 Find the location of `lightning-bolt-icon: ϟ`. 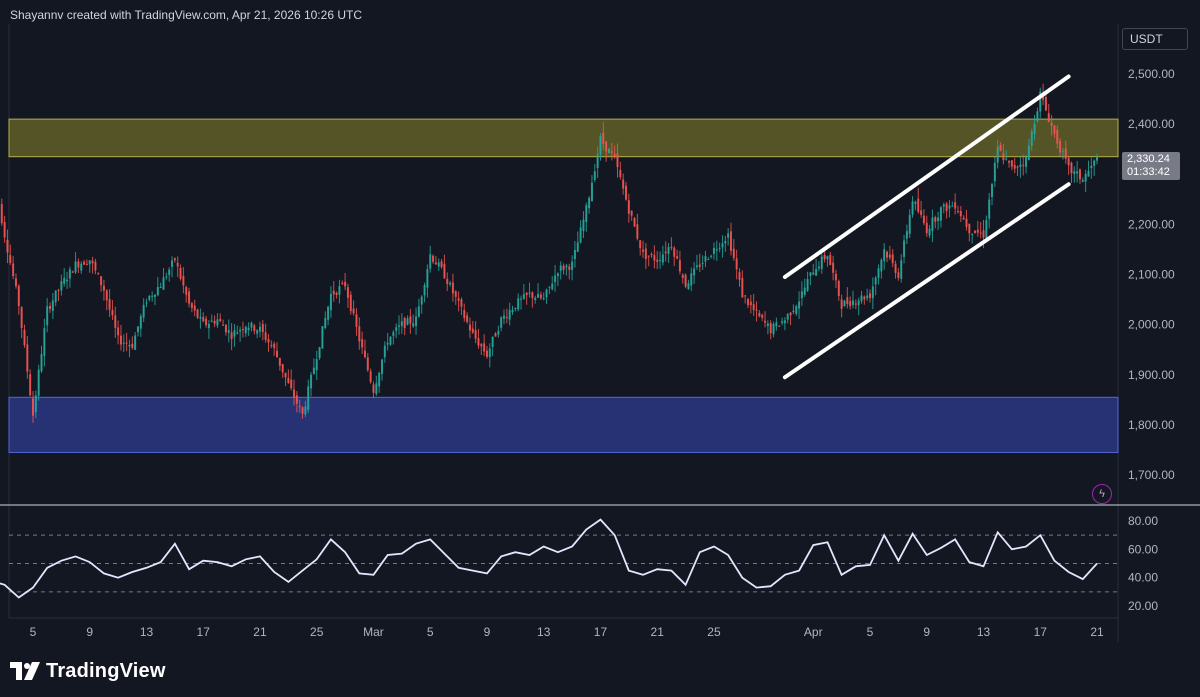

lightning-bolt-icon: ϟ is located at coordinates (1102, 494).